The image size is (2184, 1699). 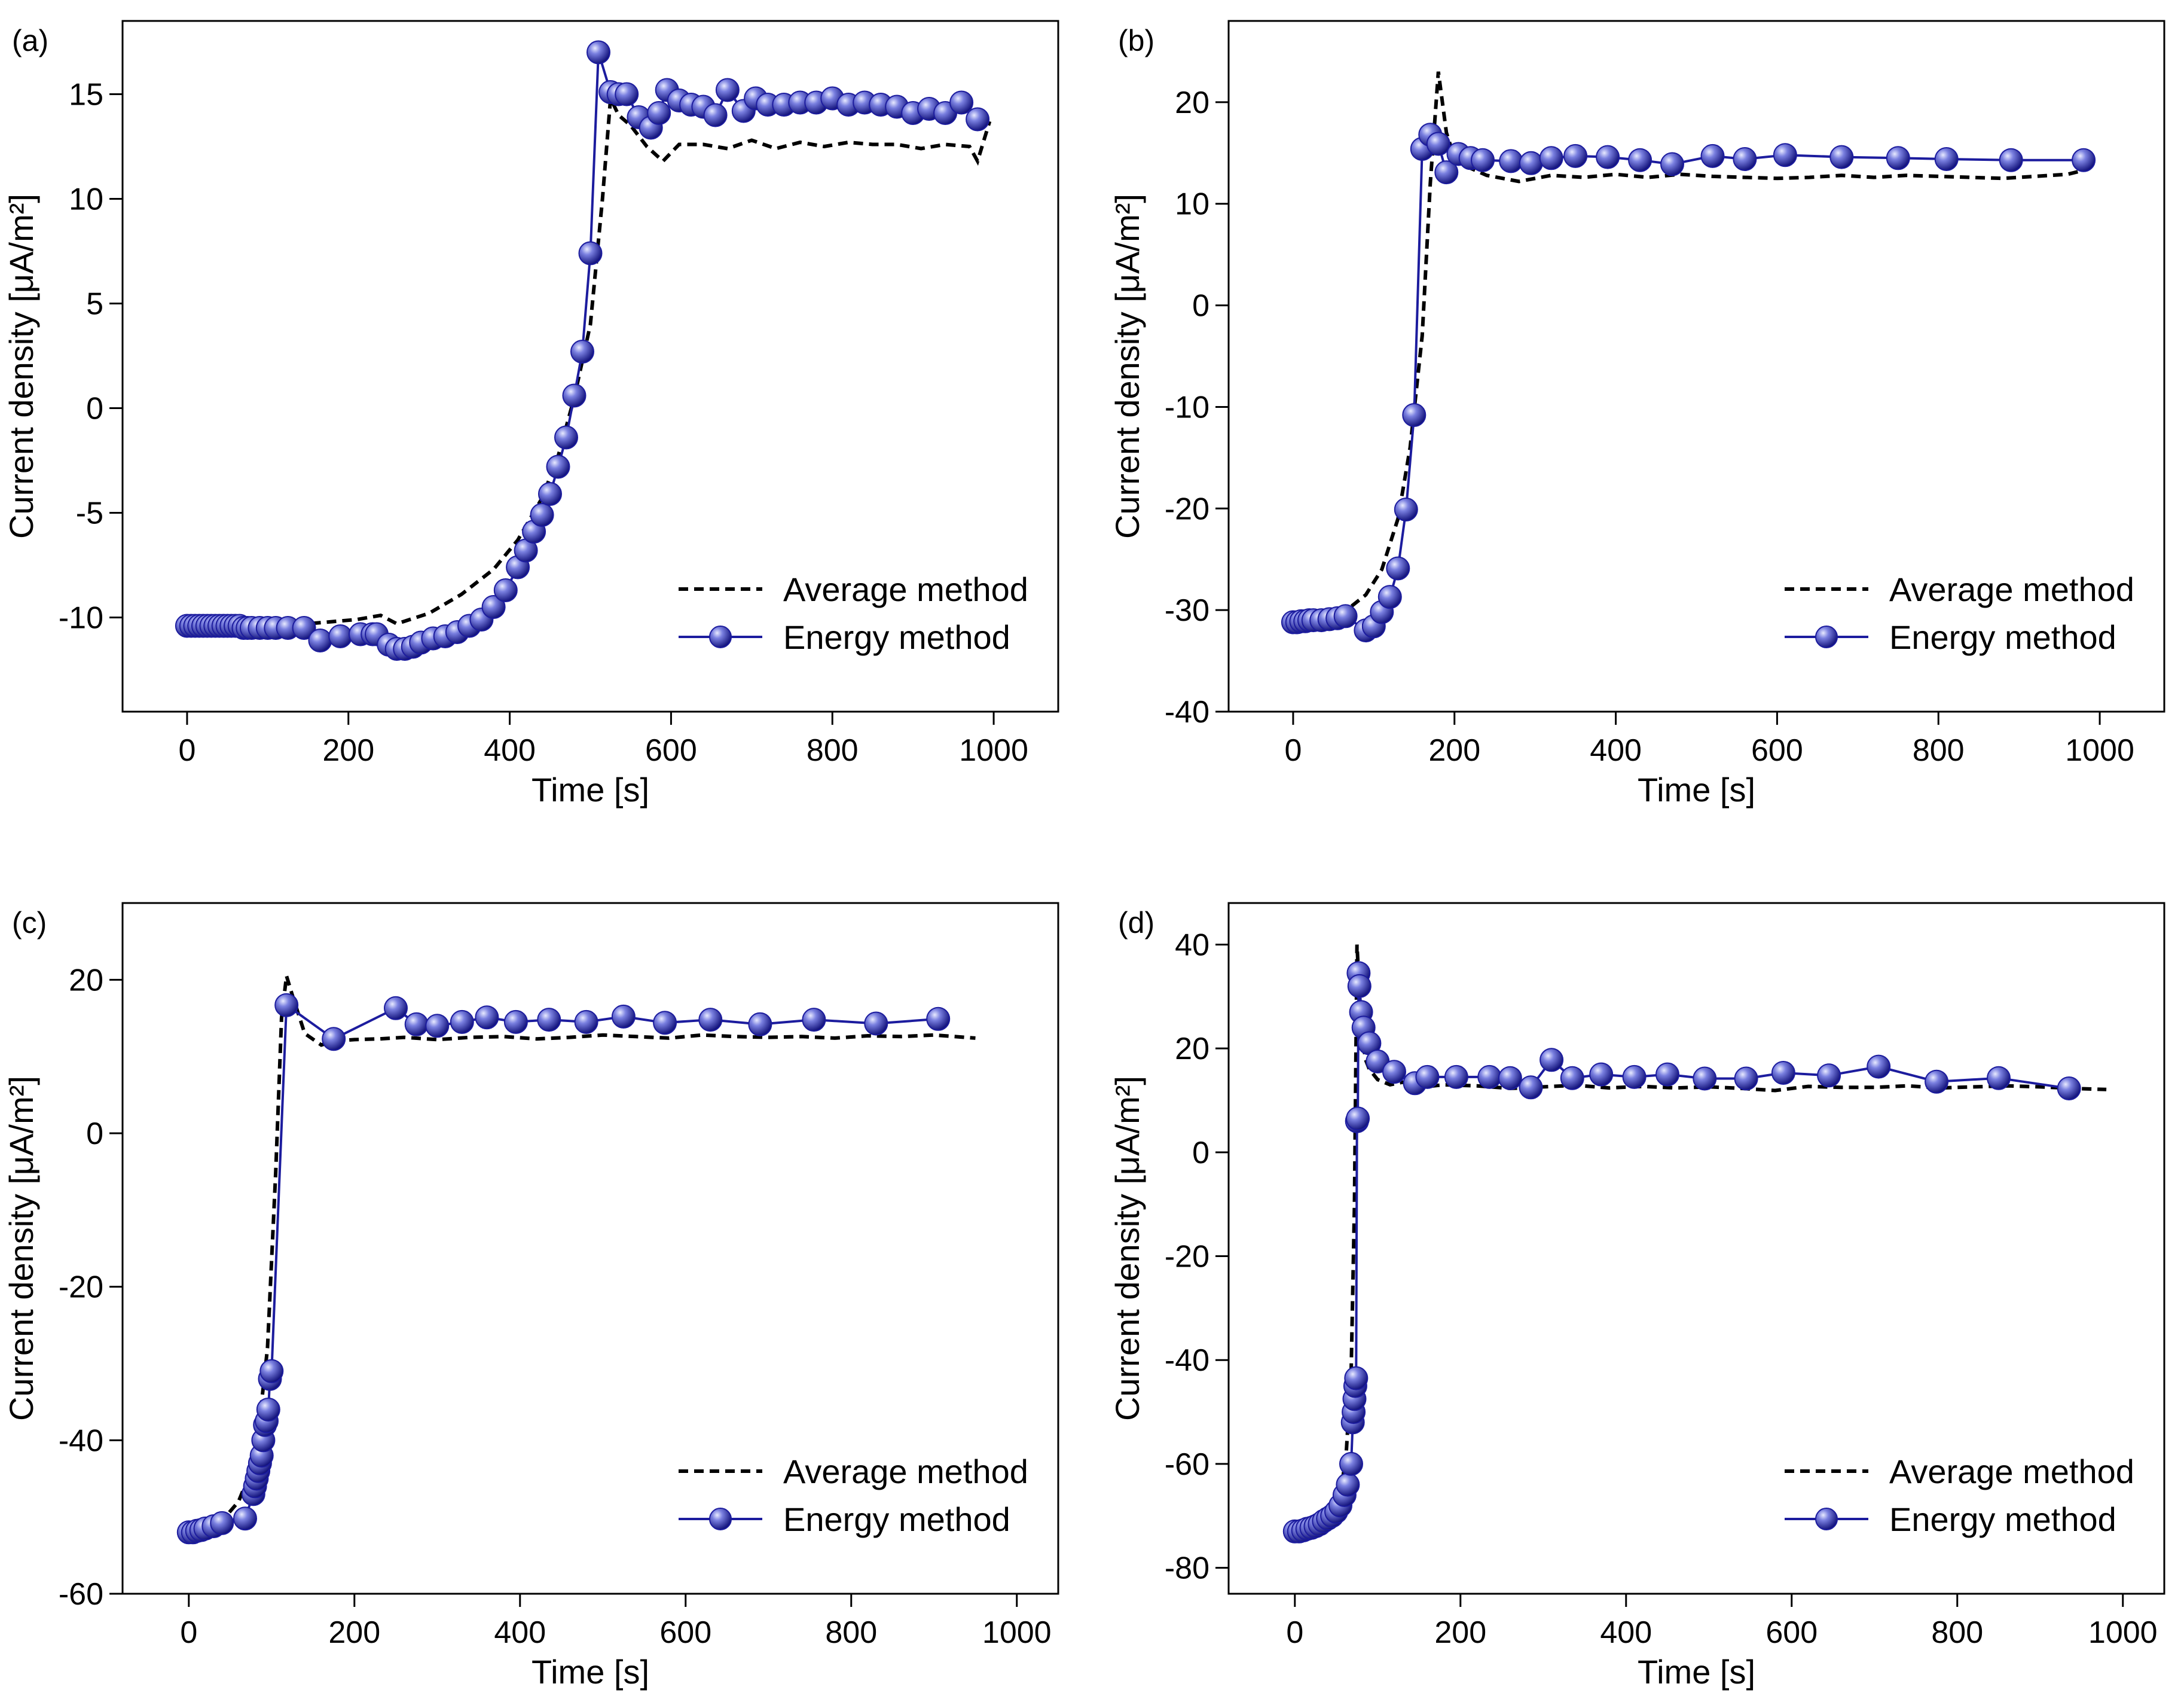 What do you see at coordinates (1688, 382) in the screenshot?
I see `energy-method-line` at bounding box center [1688, 382].